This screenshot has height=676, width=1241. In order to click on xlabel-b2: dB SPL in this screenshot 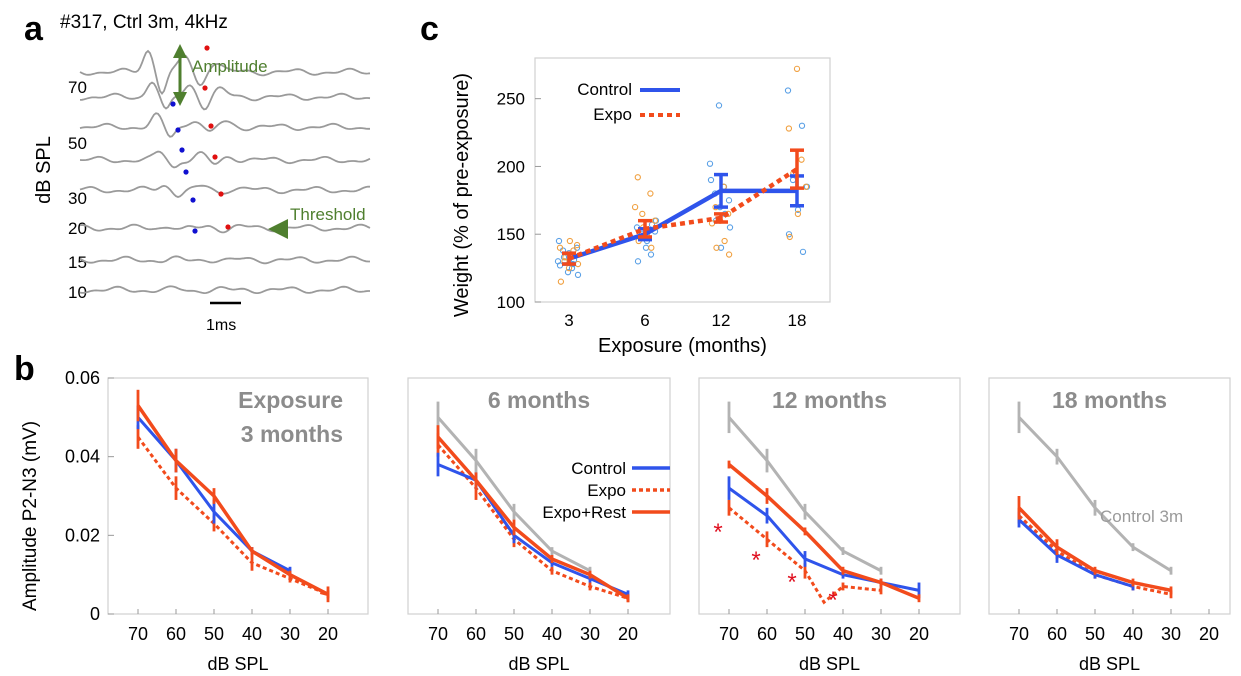, I will do `click(538, 664)`.